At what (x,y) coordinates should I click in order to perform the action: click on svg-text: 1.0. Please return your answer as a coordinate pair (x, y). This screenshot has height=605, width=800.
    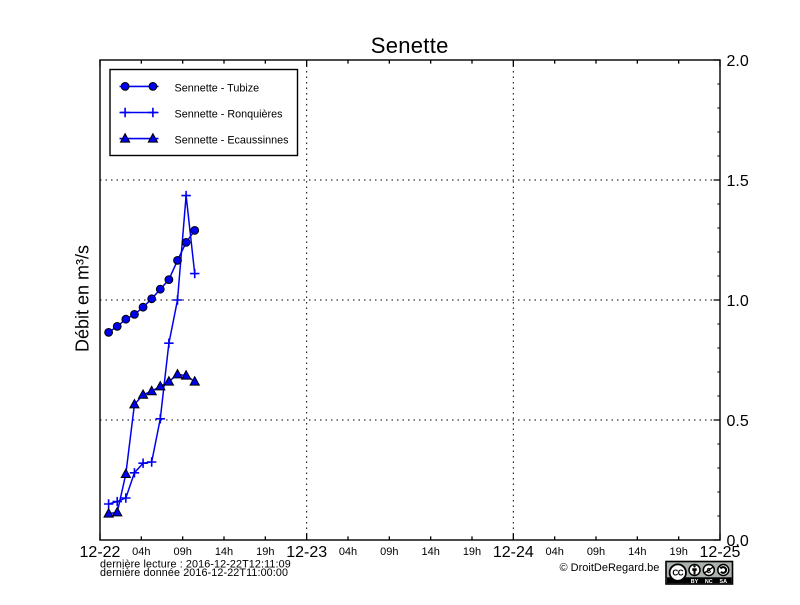
    Looking at the image, I should click on (738, 301).